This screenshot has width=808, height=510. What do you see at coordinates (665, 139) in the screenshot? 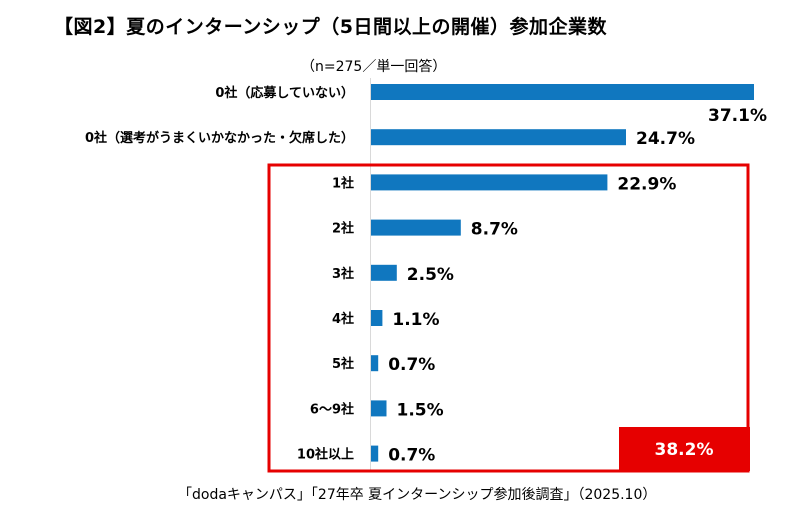
I see `value-label-1: 24.7%` at bounding box center [665, 139].